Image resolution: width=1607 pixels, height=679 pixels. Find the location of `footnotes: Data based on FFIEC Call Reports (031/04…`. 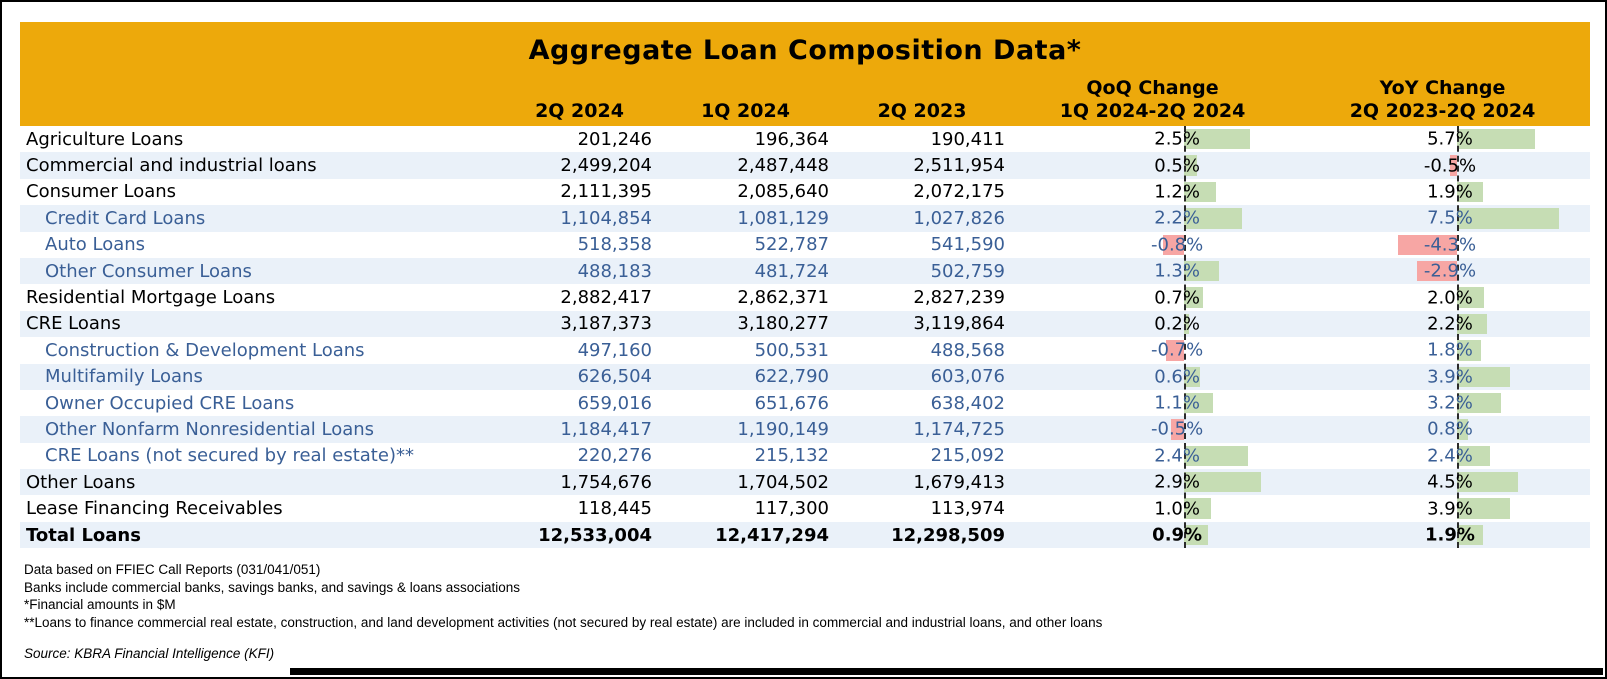

footnotes: Data based on FFIEC Call Reports (031/04… is located at coordinates (805, 596).